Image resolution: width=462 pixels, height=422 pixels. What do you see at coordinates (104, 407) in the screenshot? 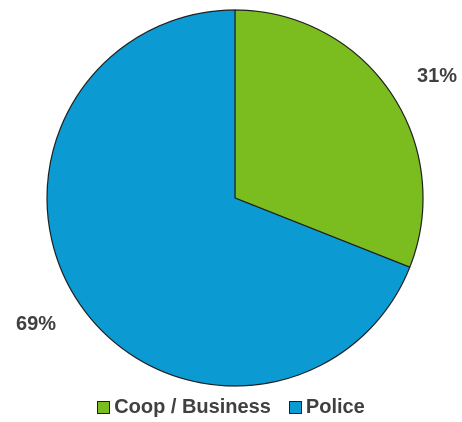
I see `legend-swatch-coop-business` at bounding box center [104, 407].